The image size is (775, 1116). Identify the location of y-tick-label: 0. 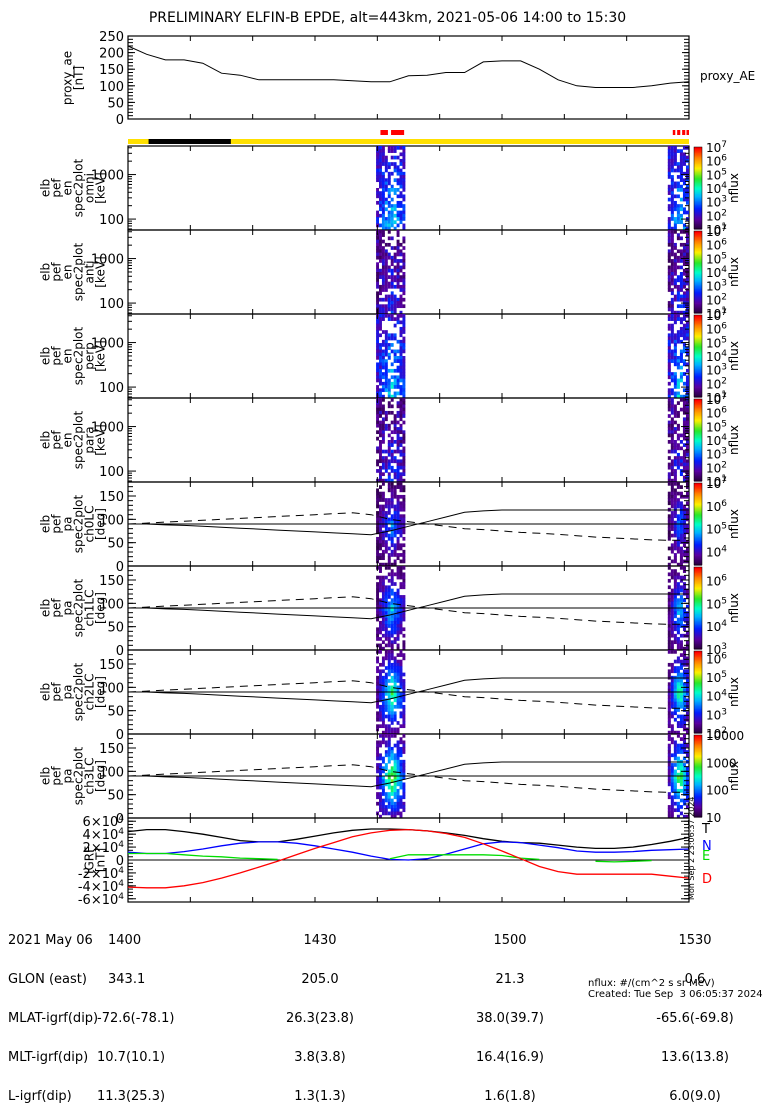
(120, 120).